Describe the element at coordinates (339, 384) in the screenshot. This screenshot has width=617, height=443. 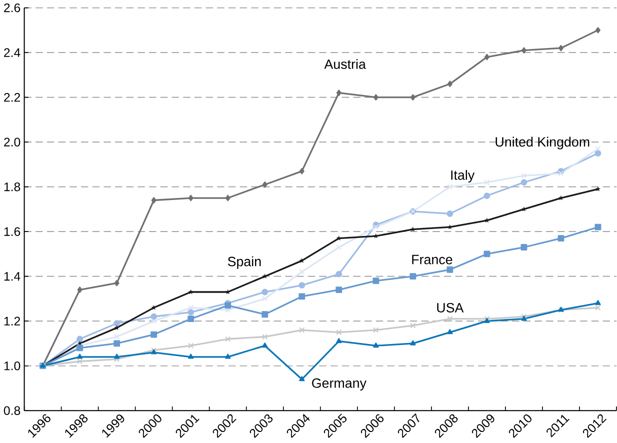
I see `series-label: Germany` at that location.